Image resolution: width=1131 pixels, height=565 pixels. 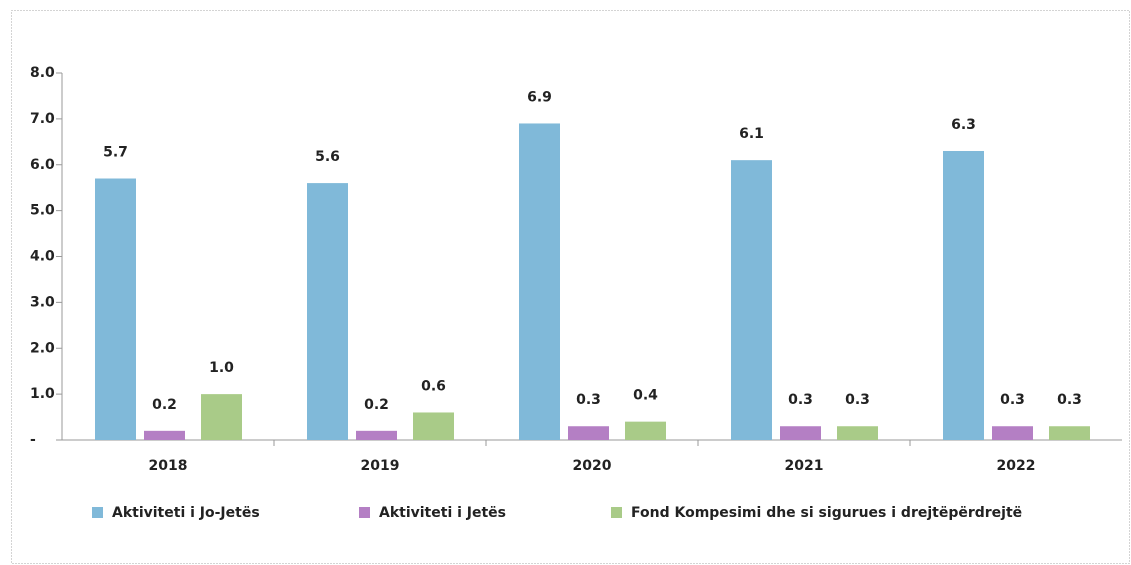 What do you see at coordinates (751, 134) in the screenshot?
I see `value-label: 6.1` at bounding box center [751, 134].